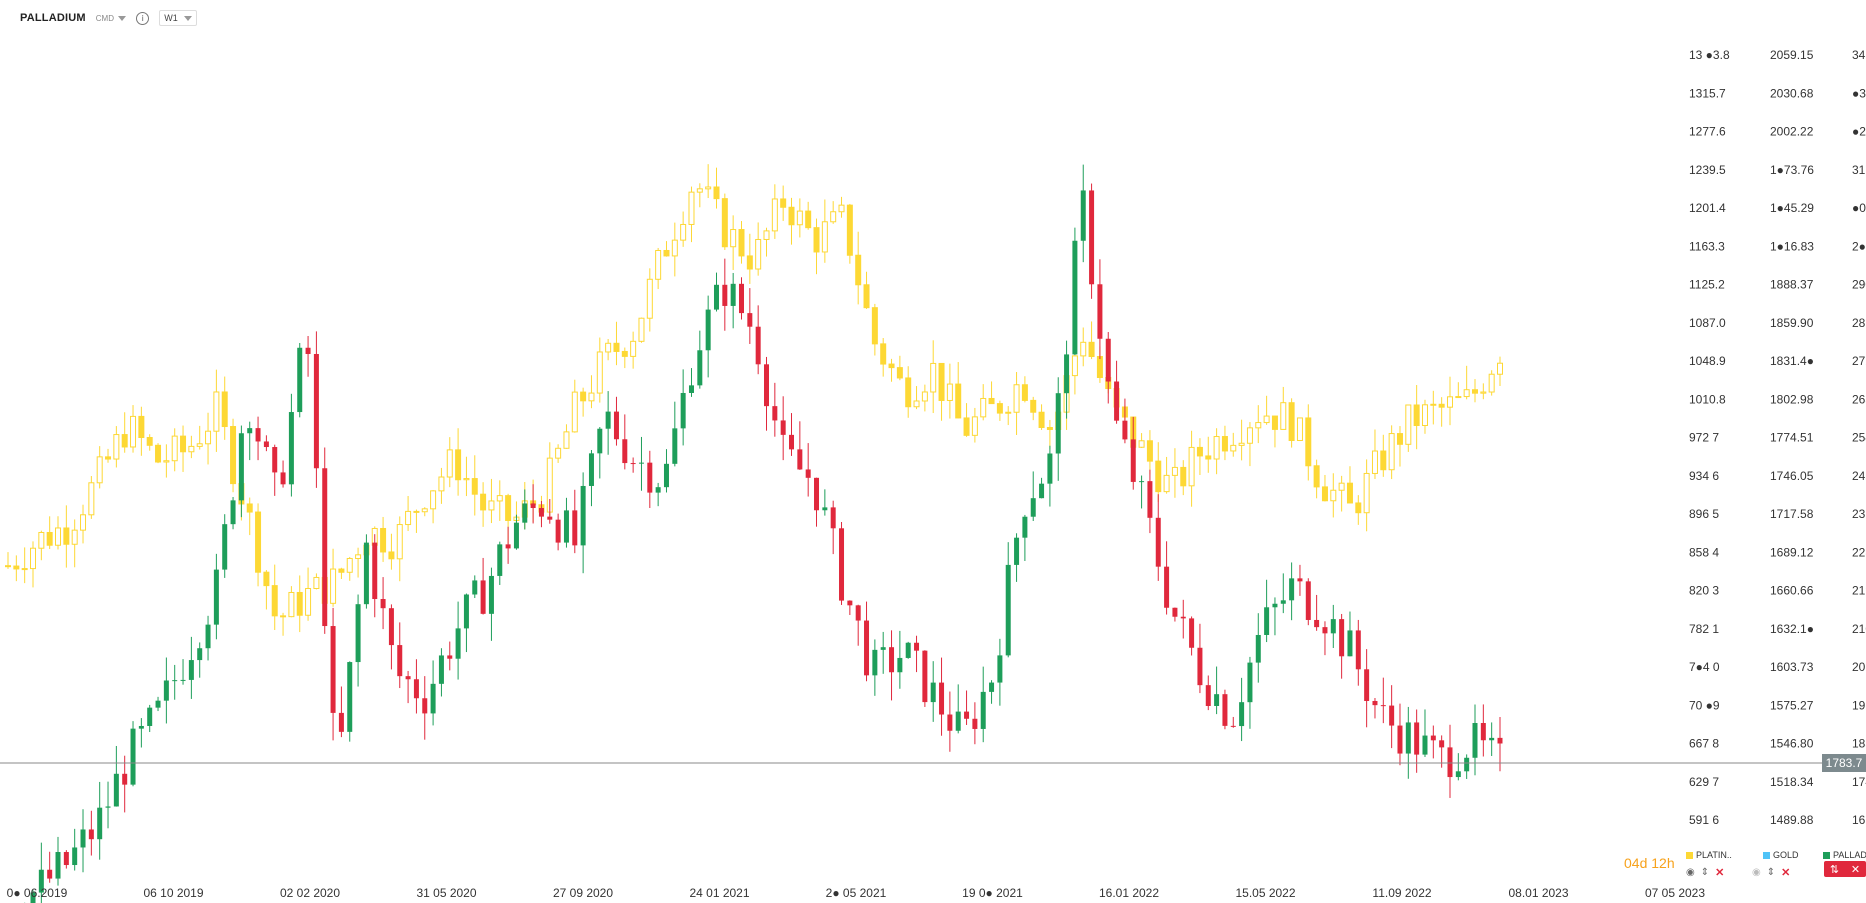 This screenshot has width=1866, height=903. What do you see at coordinates (1792, 438) in the screenshot?
I see `y-tick-label: 1774.51` at bounding box center [1792, 438].